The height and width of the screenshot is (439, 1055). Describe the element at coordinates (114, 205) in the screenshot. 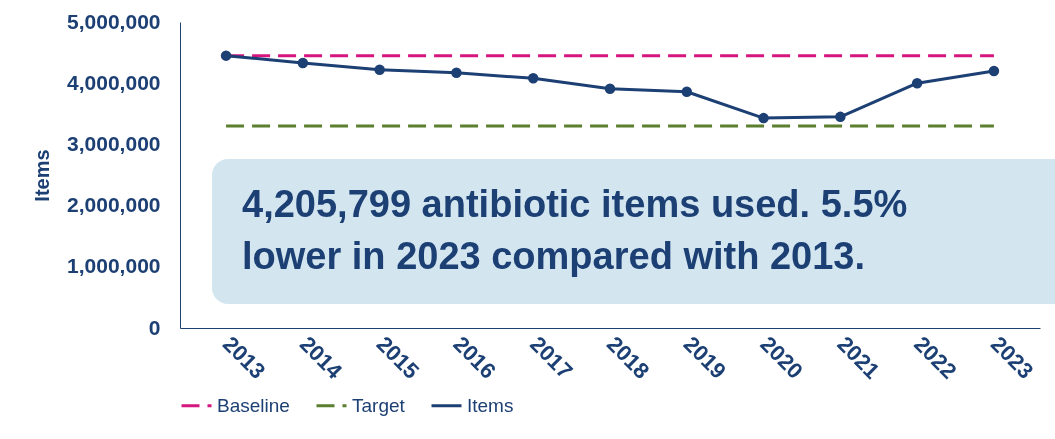

I see `y-tick-label: 2,000,000` at that location.